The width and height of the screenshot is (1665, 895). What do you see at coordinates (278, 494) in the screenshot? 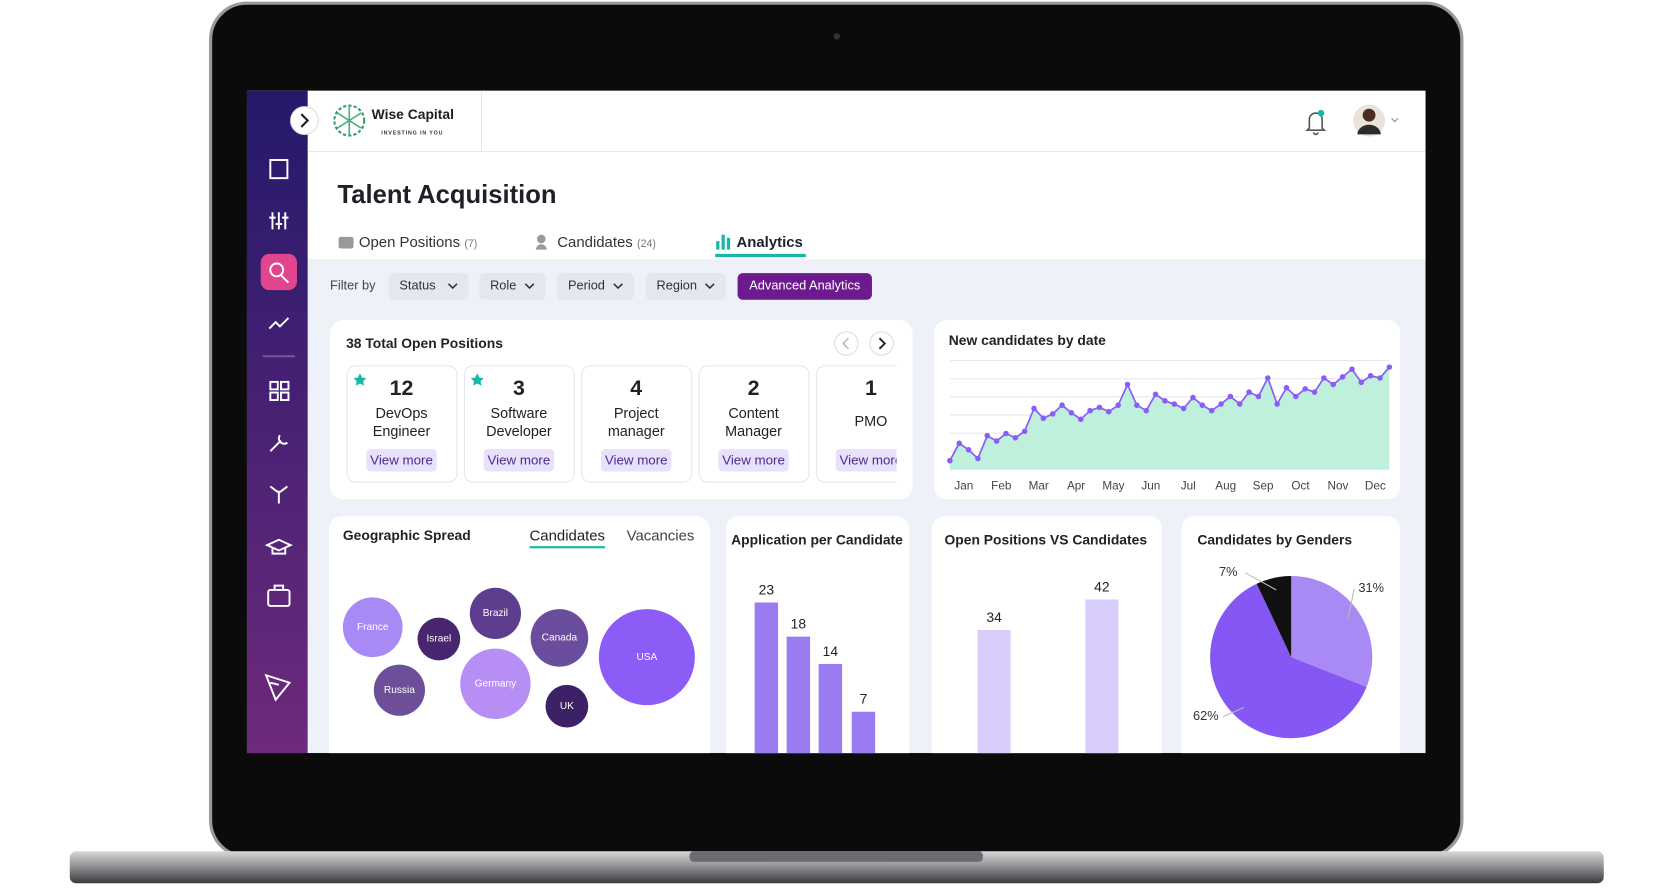
I see `nav-split` at bounding box center [278, 494].